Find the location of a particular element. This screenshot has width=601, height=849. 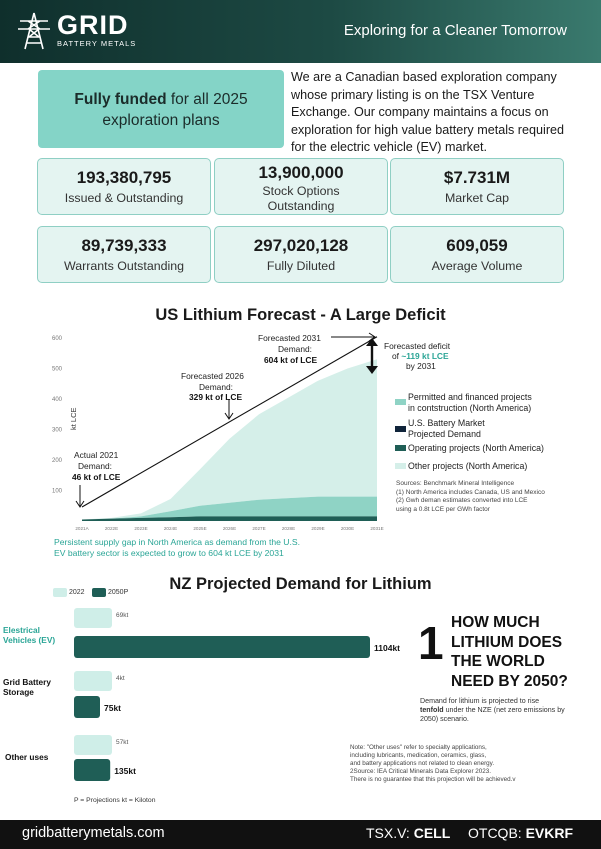

nz-cat-other: Other uses is located at coordinates (27, 757).